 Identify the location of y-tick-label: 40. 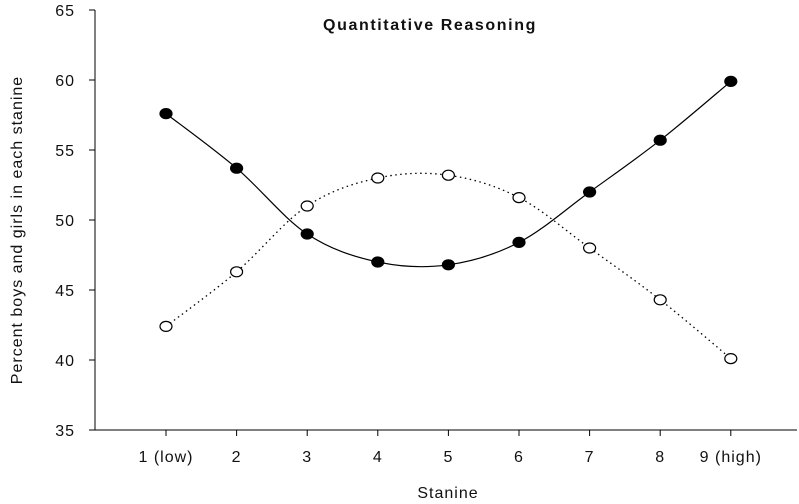
(65, 361).